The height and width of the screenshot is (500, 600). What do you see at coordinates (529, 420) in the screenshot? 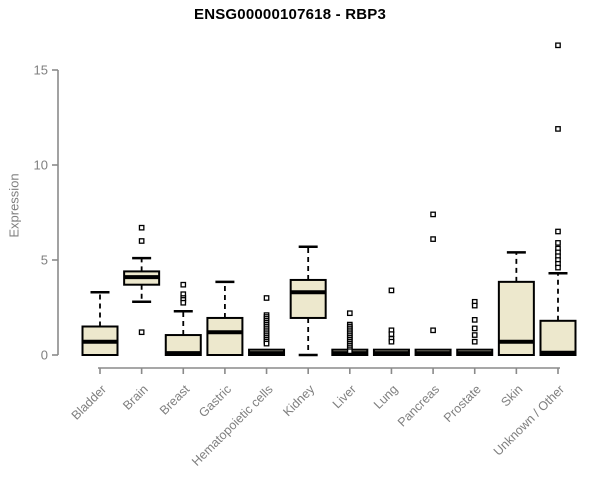
I see `x-tick-label: Unknown / Other` at bounding box center [529, 420].